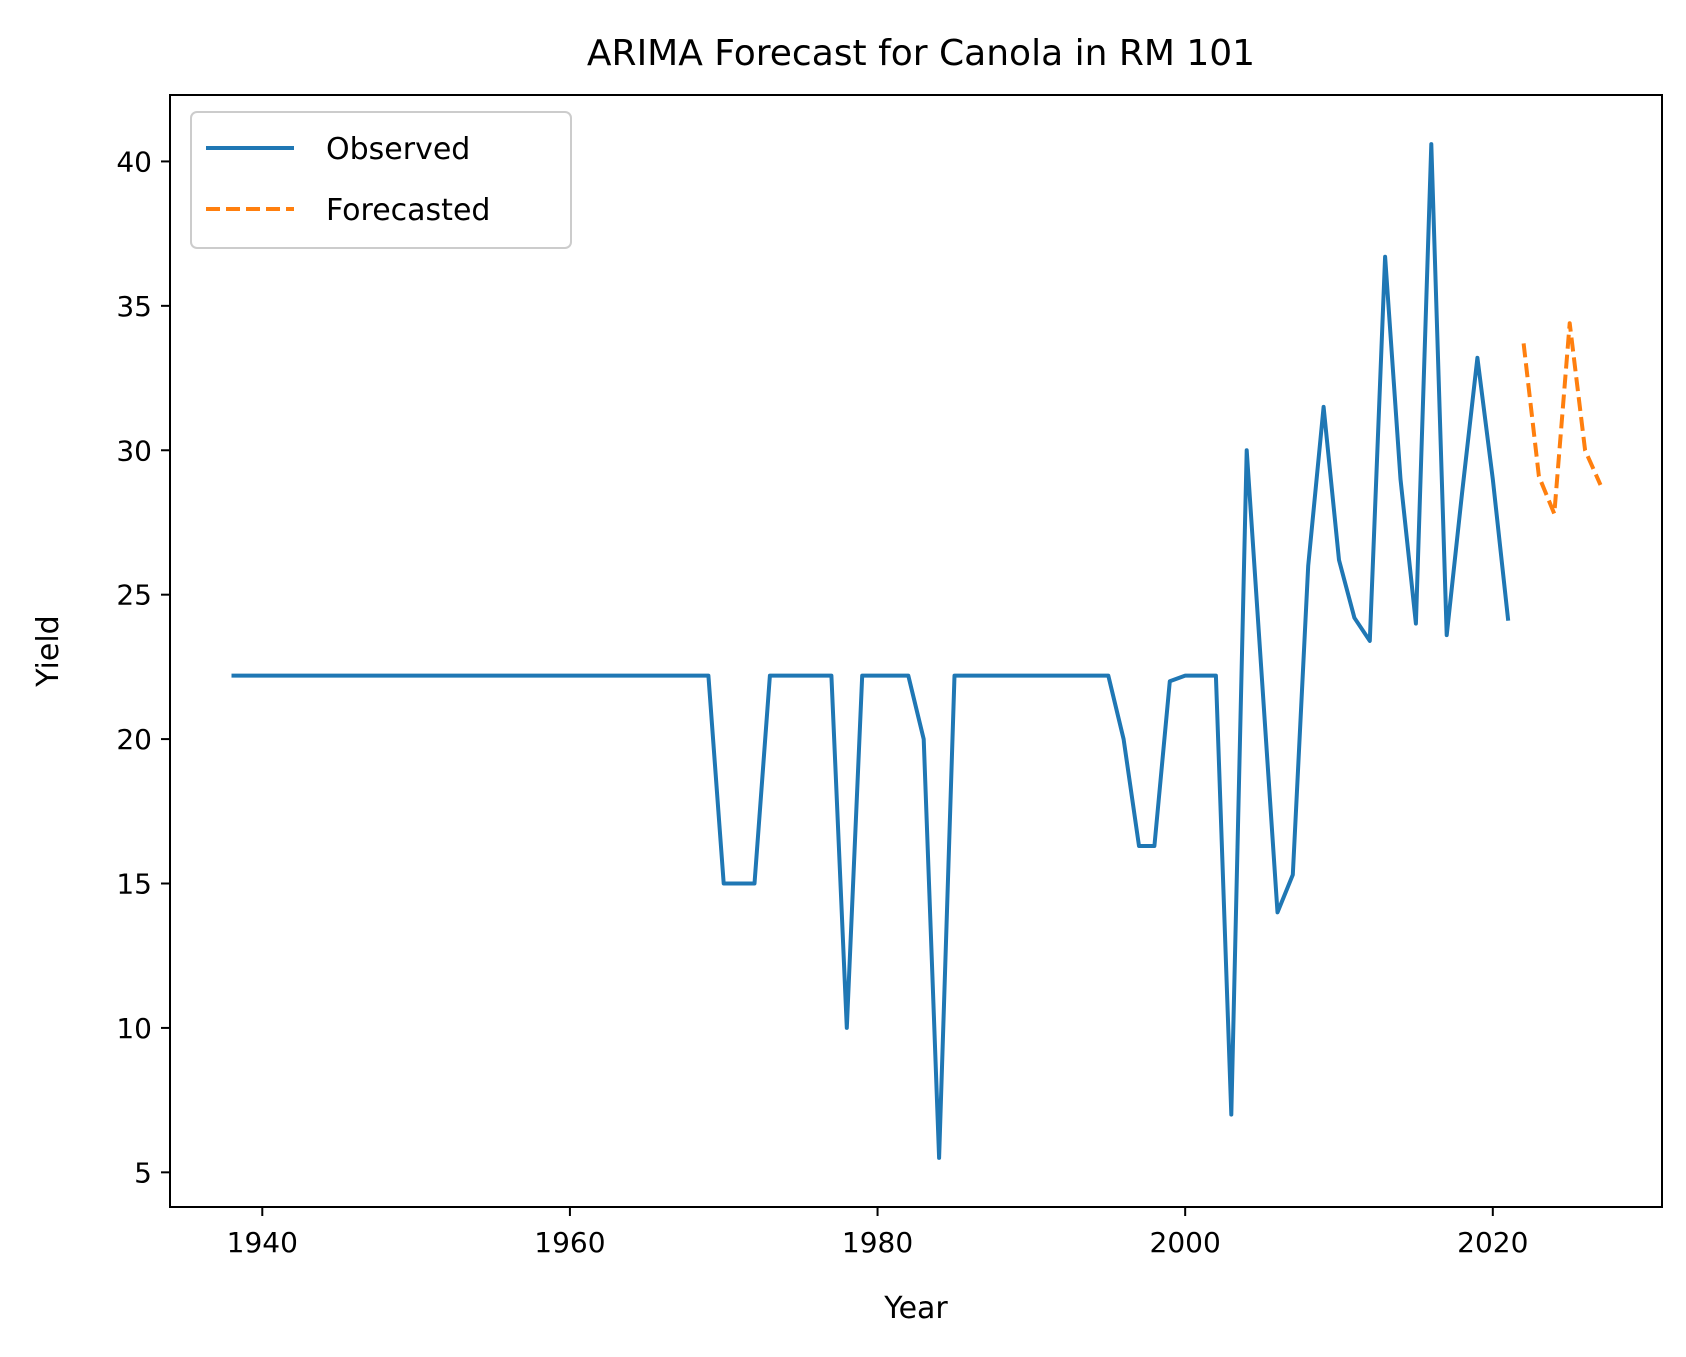 This screenshot has height=1357, width=1686. What do you see at coordinates (1492, 1242) in the screenshot?
I see `x-tick-label: 2020` at bounding box center [1492, 1242].